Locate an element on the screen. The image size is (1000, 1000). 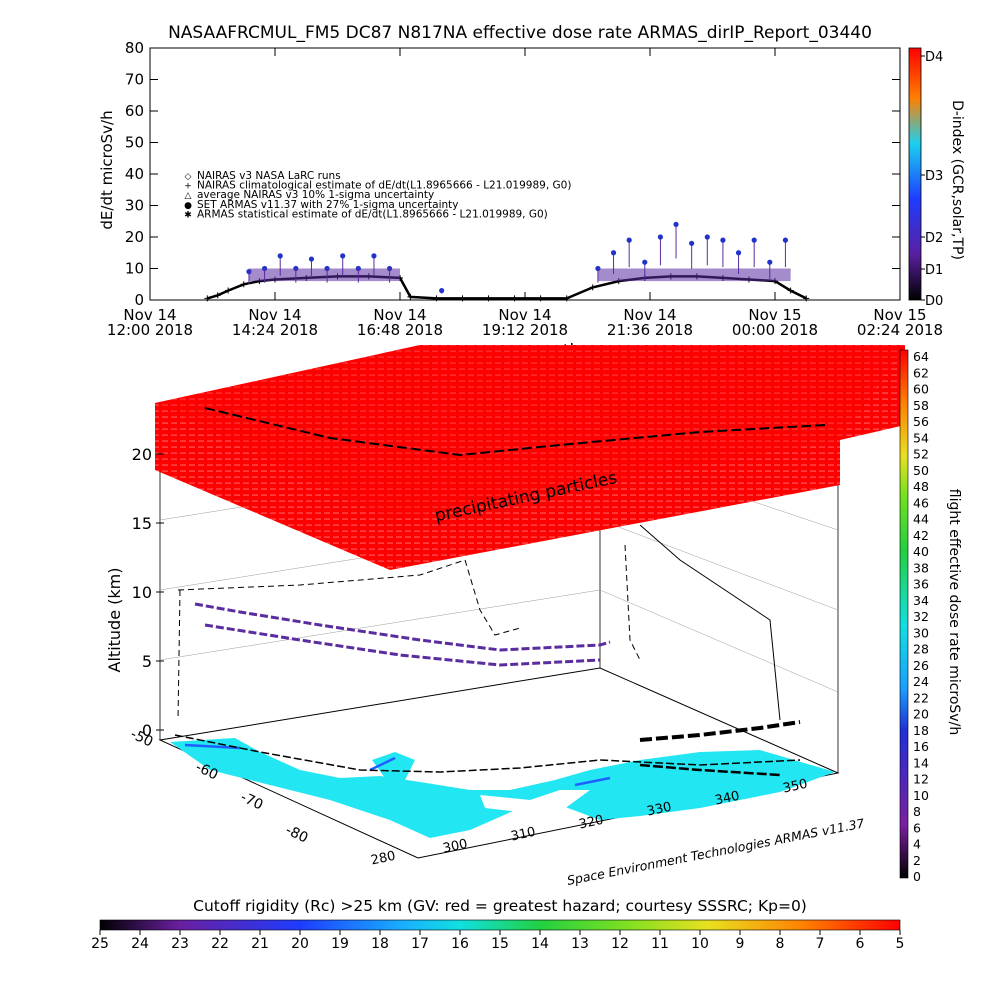
d-index-ticks: D0 D1 D2 D3 D4 is located at coordinates (932, 179).